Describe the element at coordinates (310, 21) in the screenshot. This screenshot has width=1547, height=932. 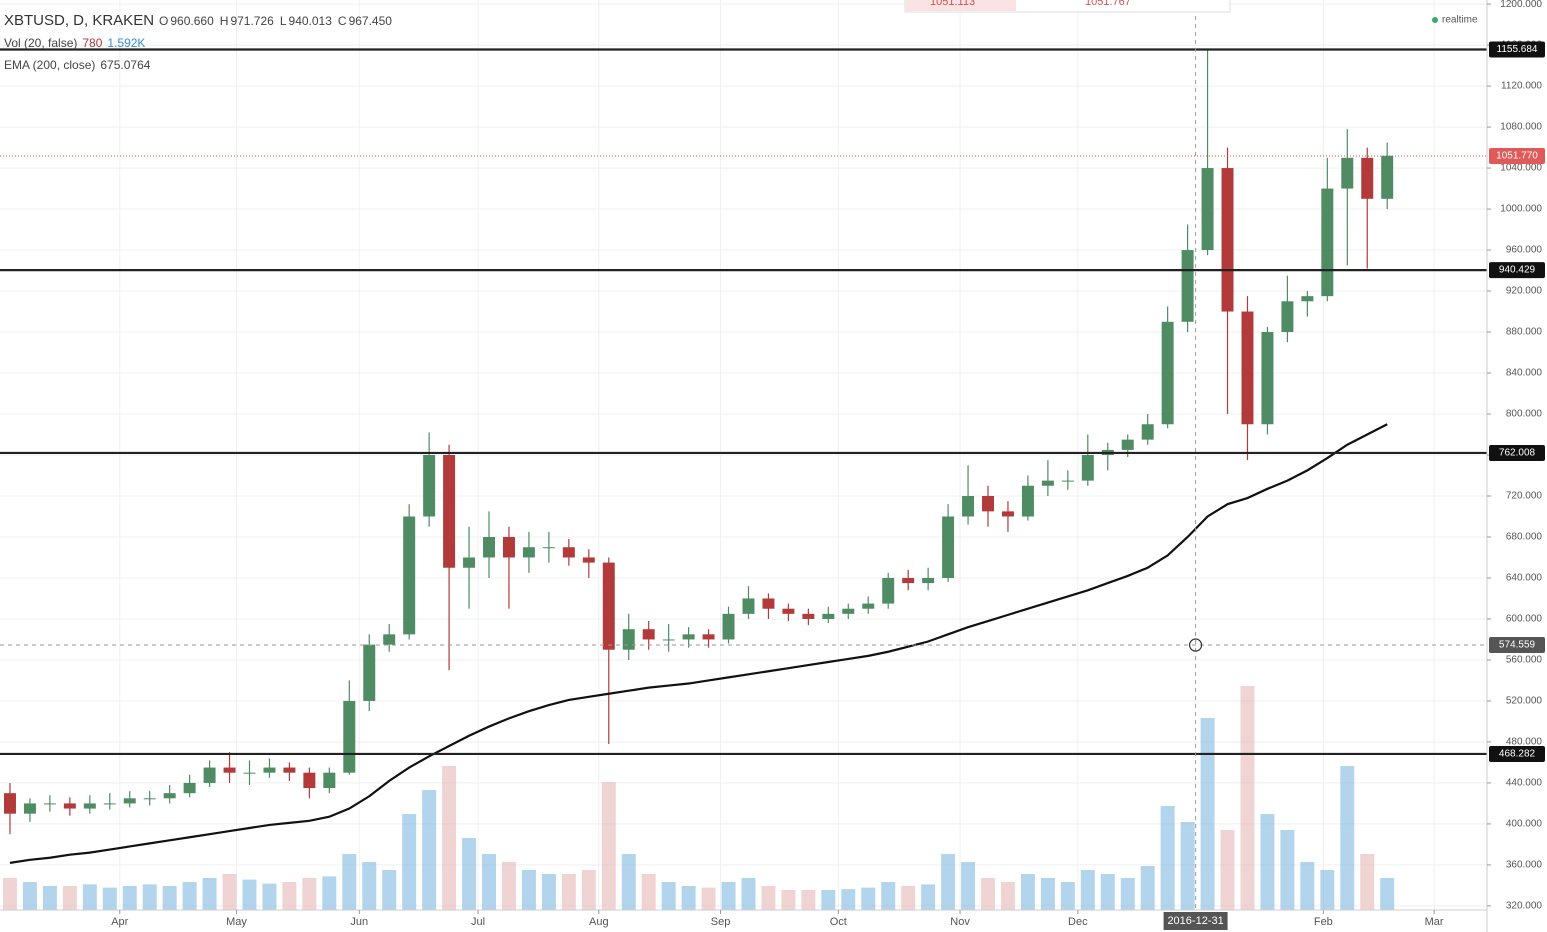
I see `ohlc-value: 940.013` at that location.